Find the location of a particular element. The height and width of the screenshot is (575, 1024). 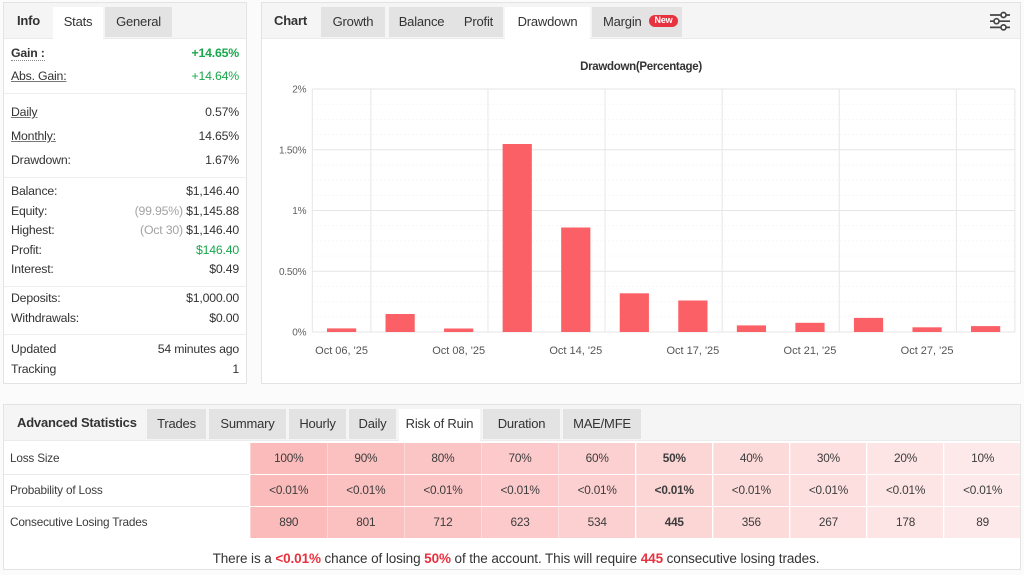

svg-text: 2% is located at coordinates (299, 90).